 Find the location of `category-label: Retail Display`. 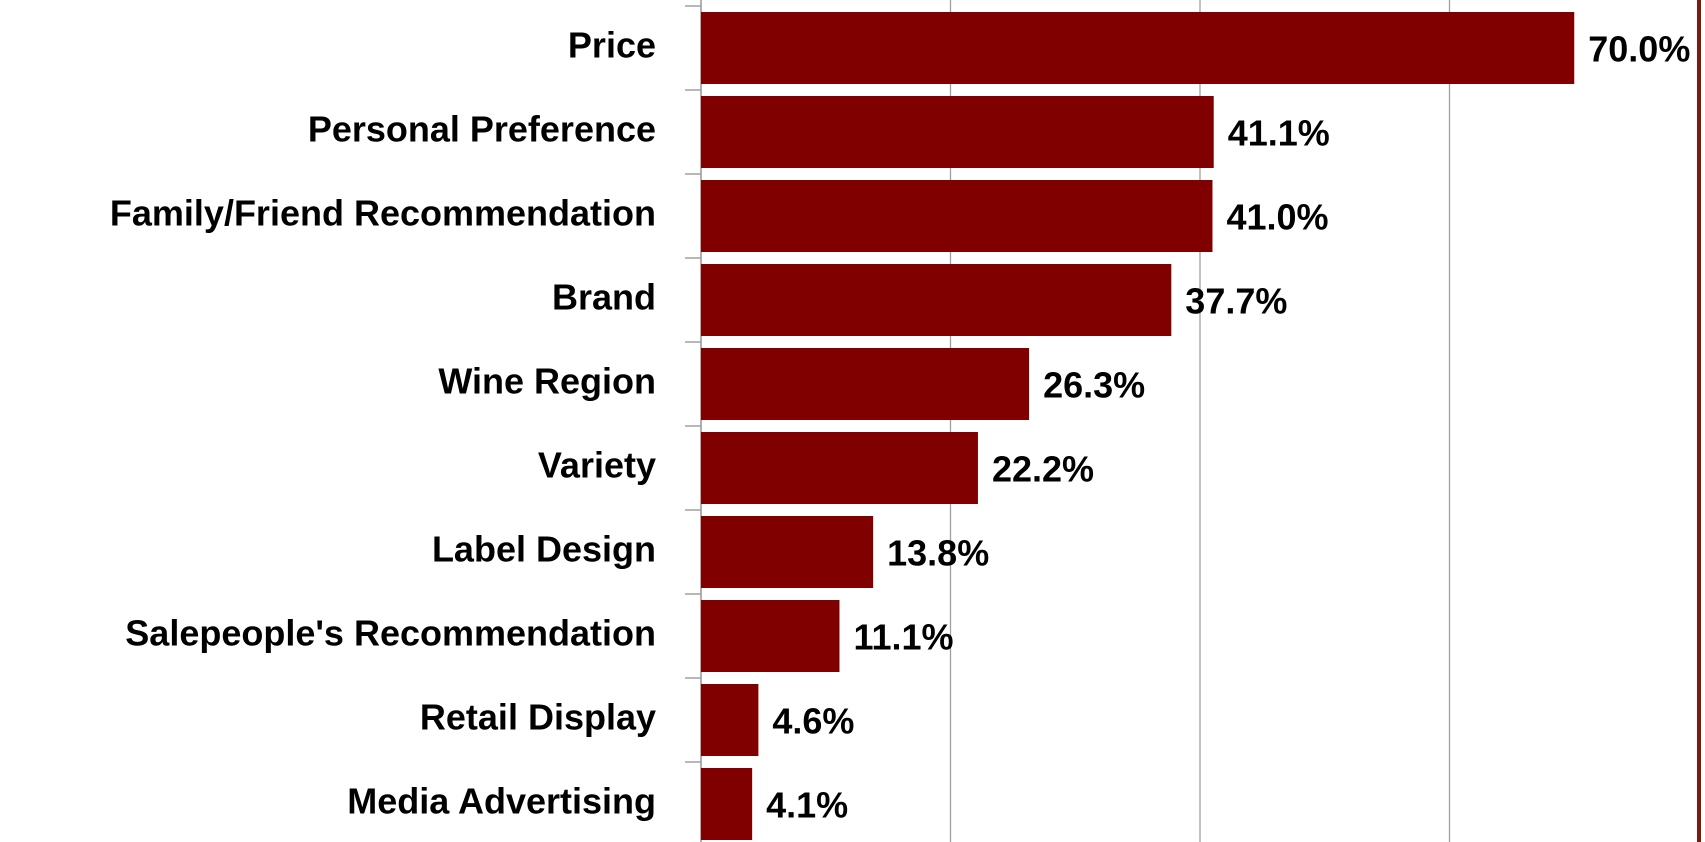

category-label: Retail Display is located at coordinates (538, 717).